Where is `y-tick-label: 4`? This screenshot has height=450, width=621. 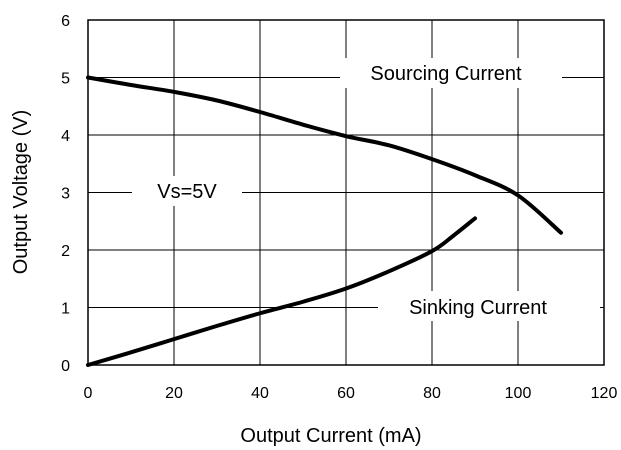
y-tick-label: 4 is located at coordinates (65, 136).